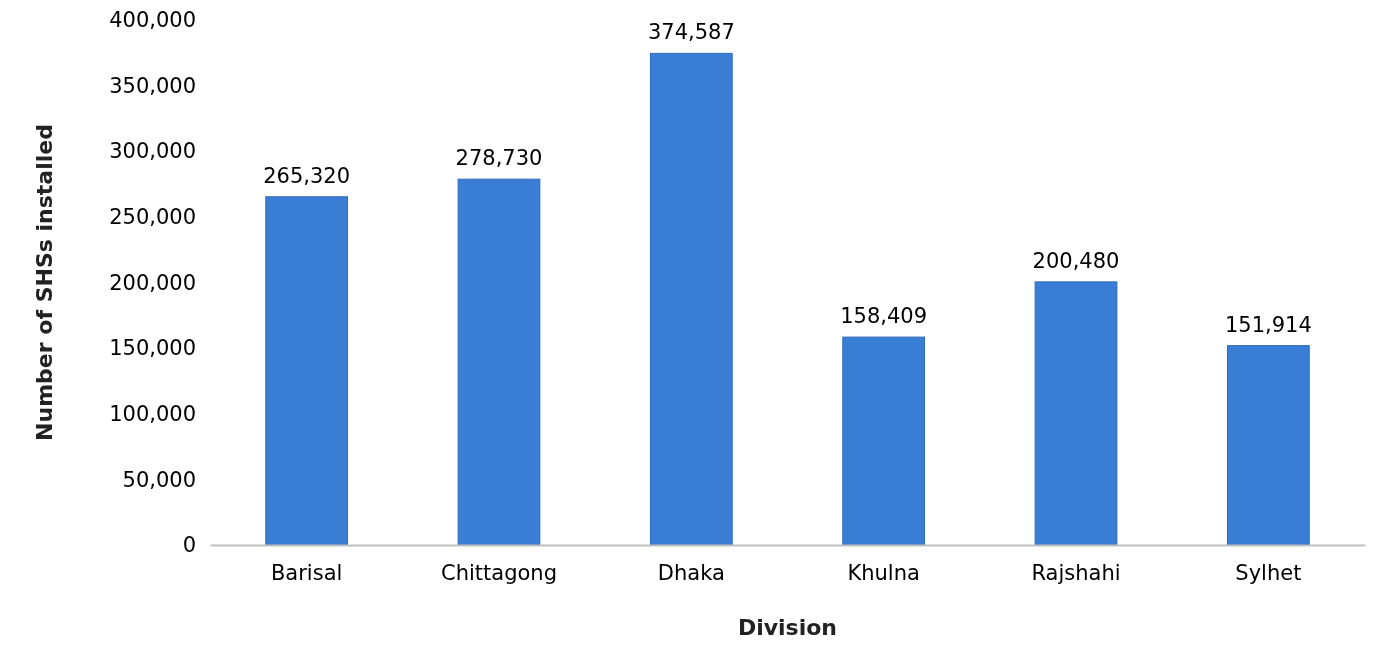 The image size is (1394, 657). I want to click on data-label: 200,480, so click(1076, 260).